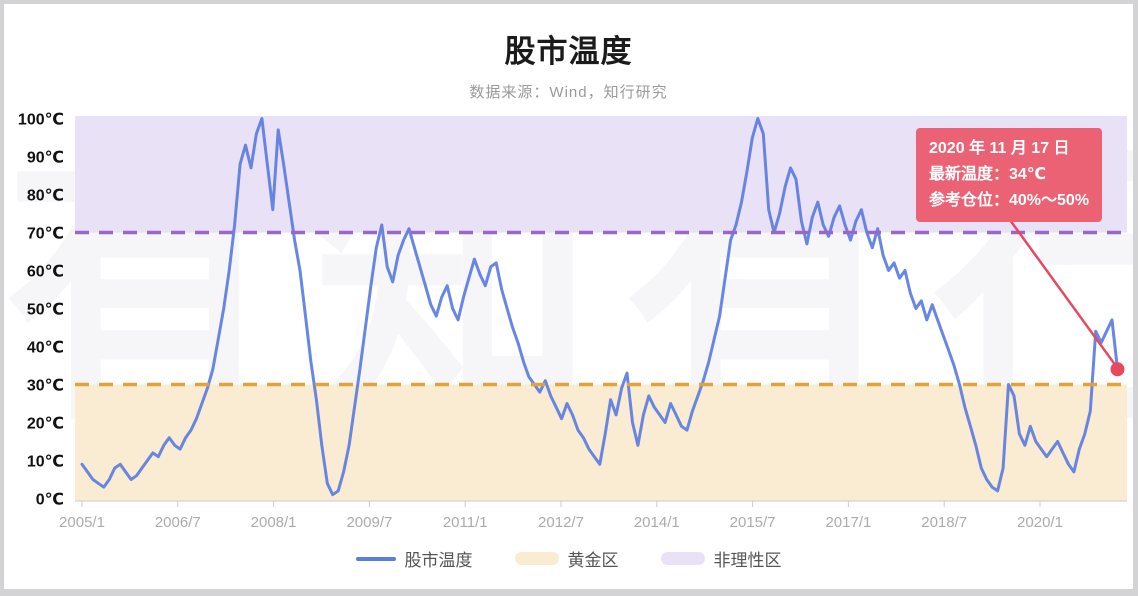  What do you see at coordinates (988, 174) in the screenshot?
I see `annotation-temperature: 最新温度：34℃` at bounding box center [988, 174].